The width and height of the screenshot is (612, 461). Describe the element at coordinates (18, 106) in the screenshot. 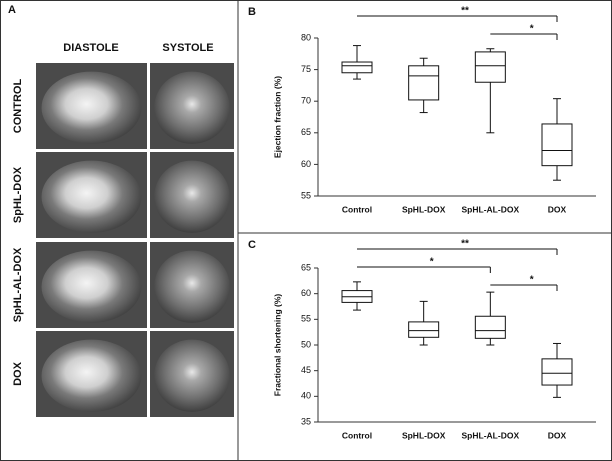

I see `row-label: CONTROL` at that location.